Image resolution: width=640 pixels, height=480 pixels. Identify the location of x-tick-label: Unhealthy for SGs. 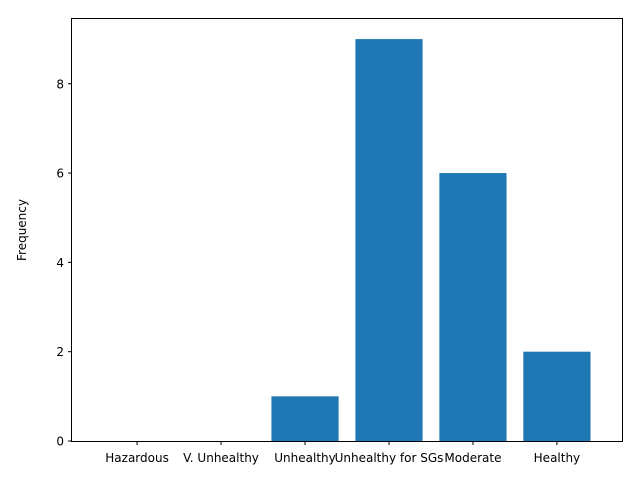
(389, 458).